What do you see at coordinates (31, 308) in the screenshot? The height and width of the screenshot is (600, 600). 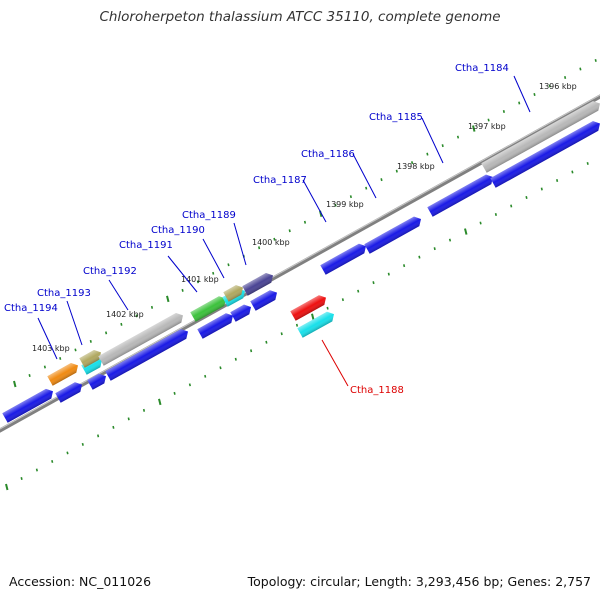 I see `gene-label: Ctha_1194` at bounding box center [31, 308].